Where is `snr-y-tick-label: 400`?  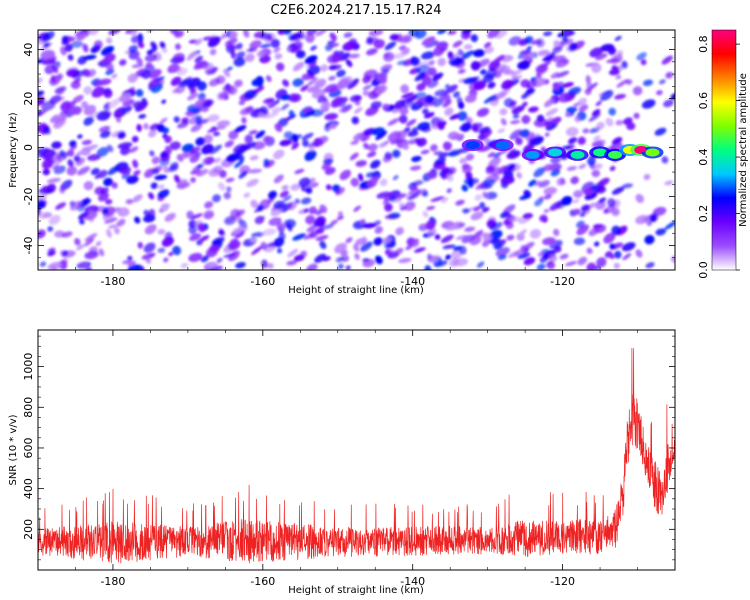
snr-y-tick-label: 400 is located at coordinates (28, 488).